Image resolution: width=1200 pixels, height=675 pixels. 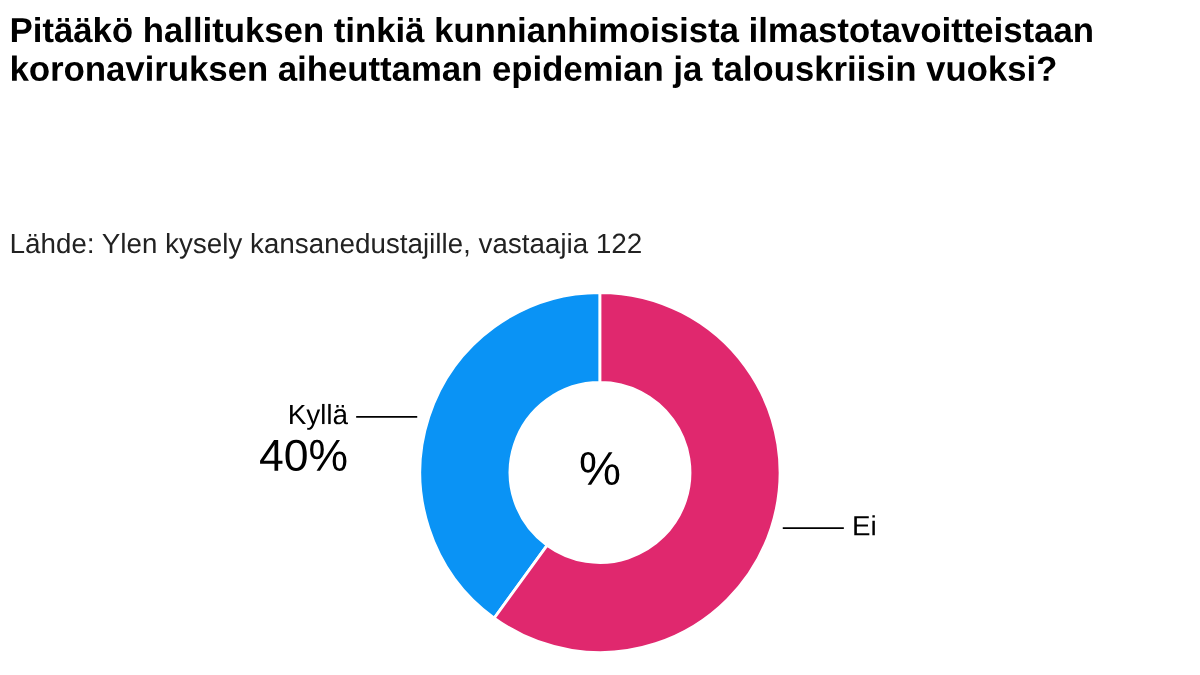 What do you see at coordinates (551, 52) in the screenshot?
I see `chart-title: Pitääkö hallituksen tinkiä kunnianhimoisista ilmastotavoitteistaan koronaviruksen aiheuttaman epidemian ja talouskriisin vuoksi?` at bounding box center [551, 52].